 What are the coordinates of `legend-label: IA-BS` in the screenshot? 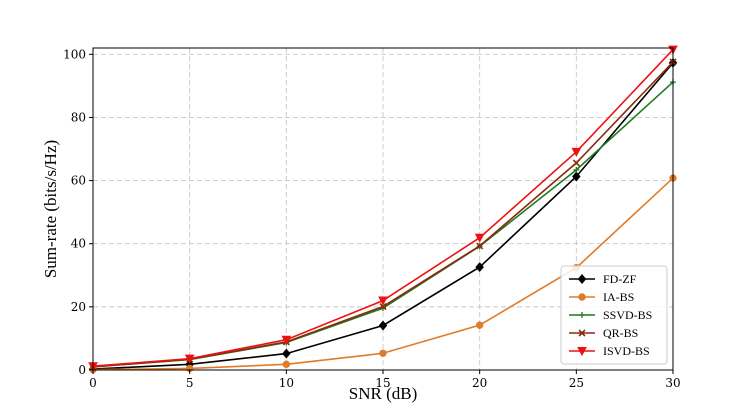 It's located at (618, 297).